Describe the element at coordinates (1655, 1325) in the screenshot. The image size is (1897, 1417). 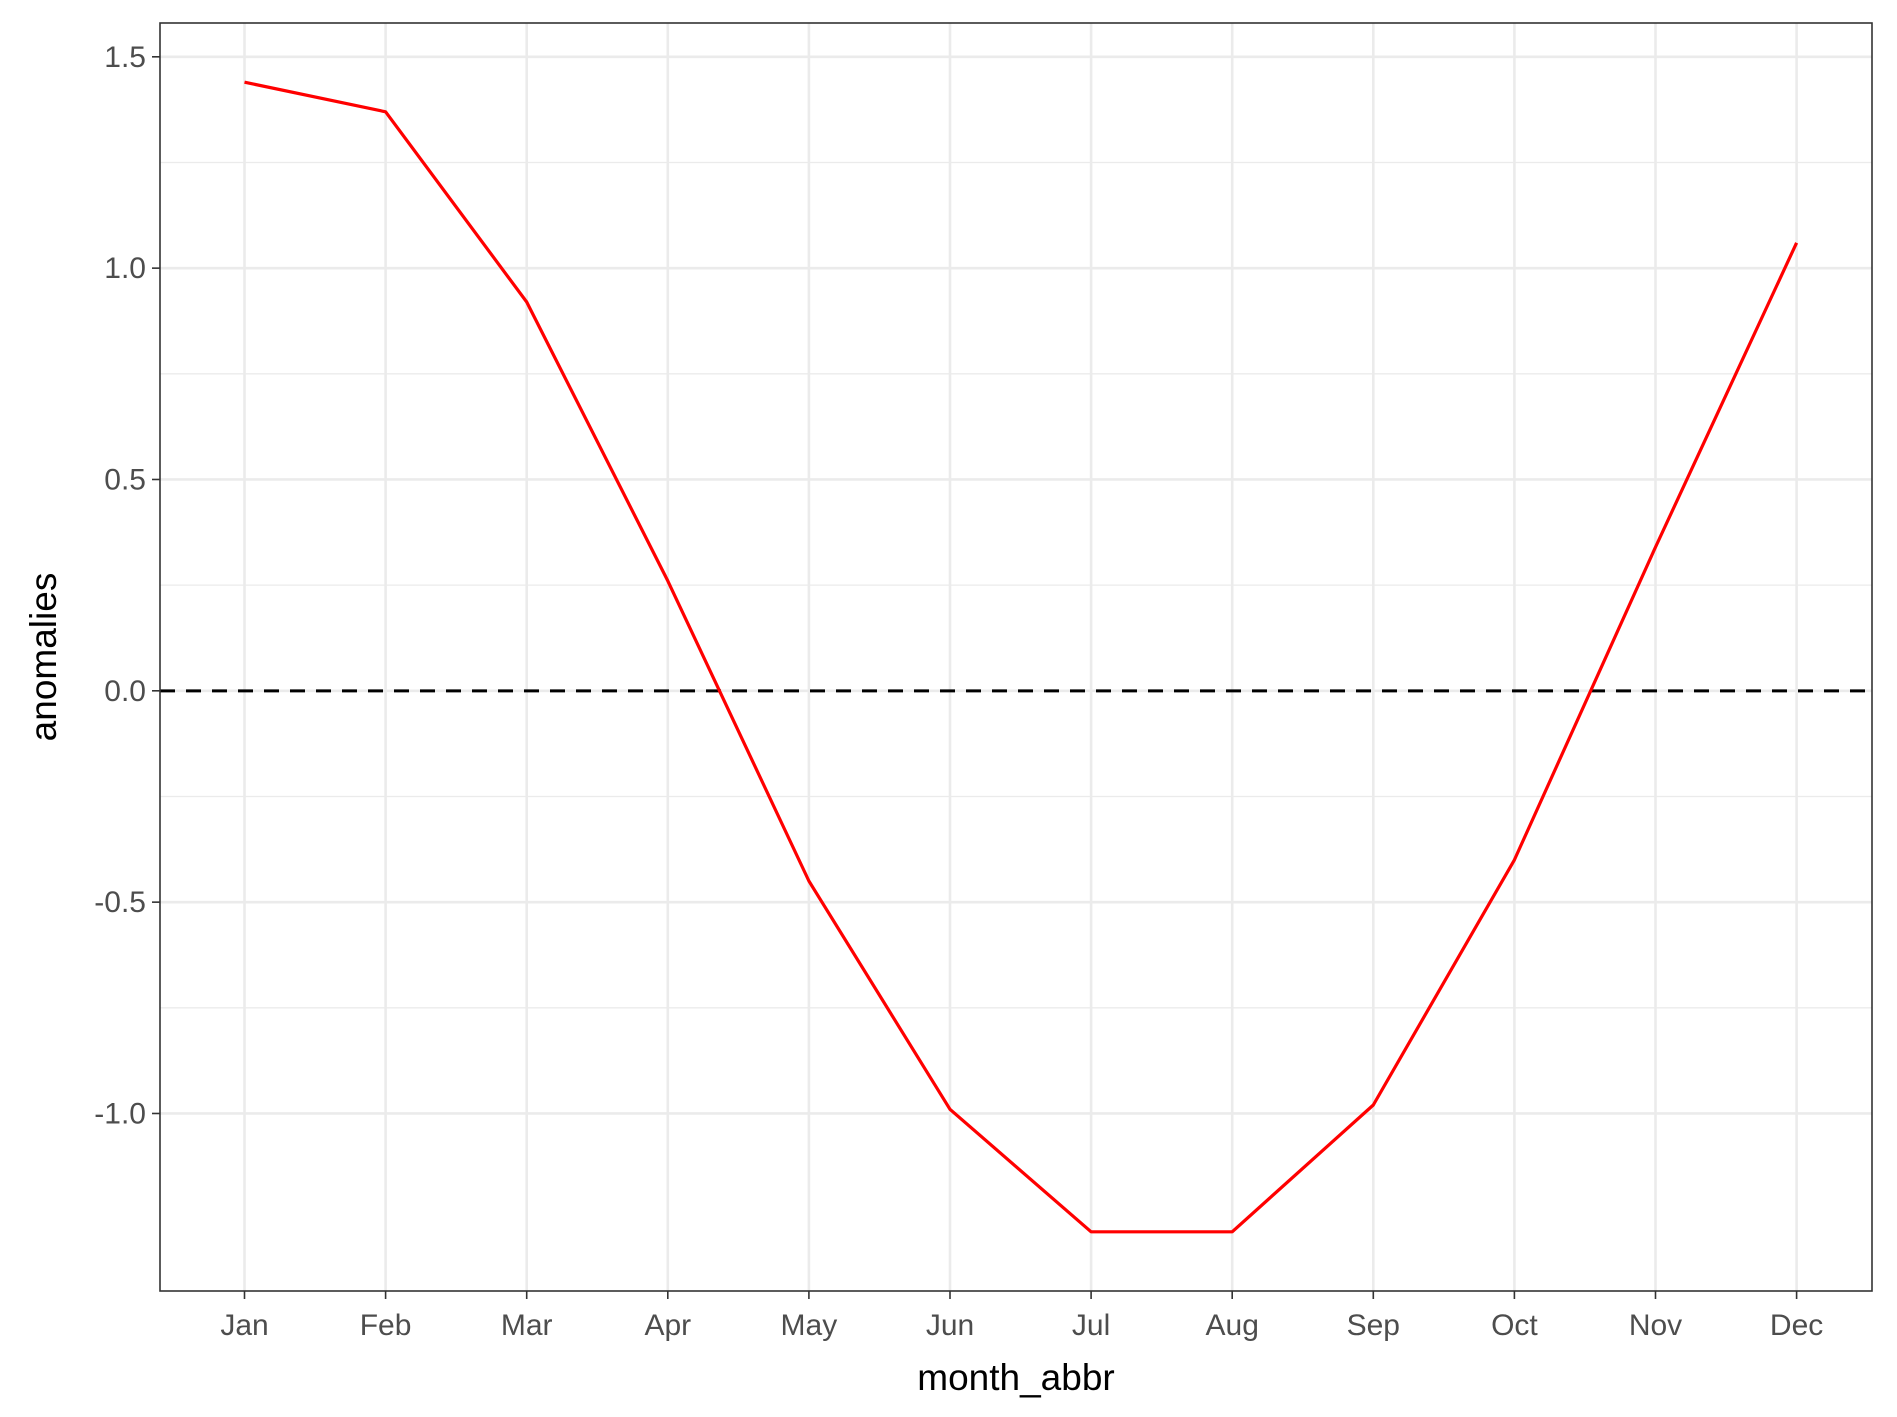
I see `x-tick-label: Nov` at that location.